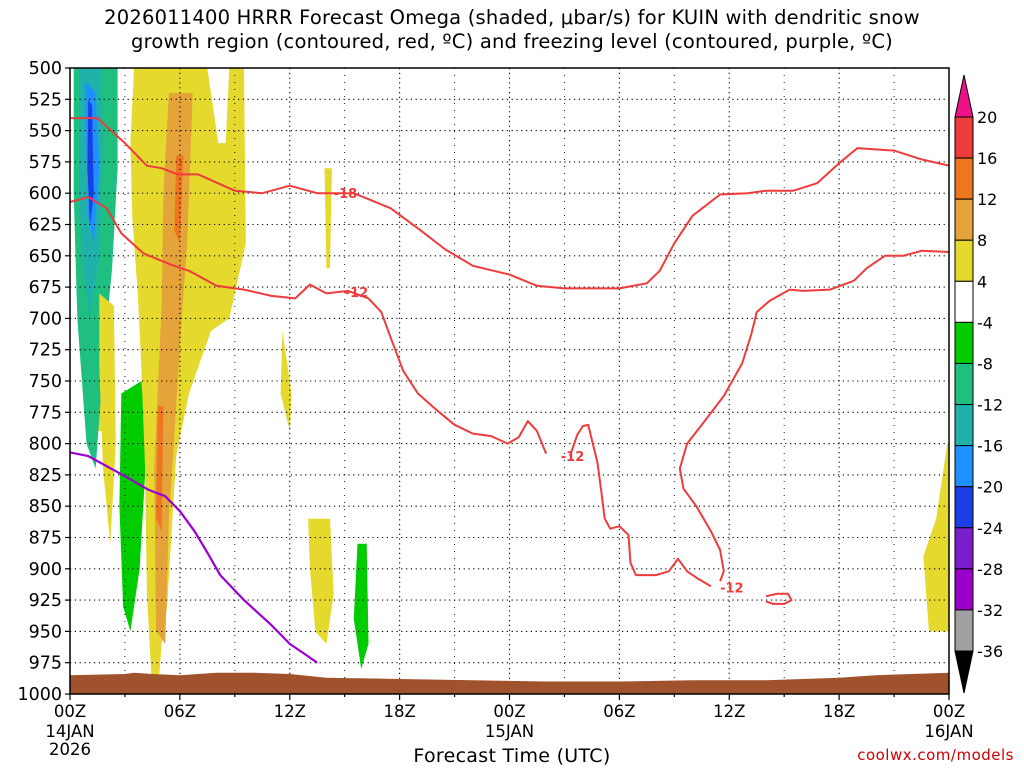 The image size is (1024, 768). Describe the element at coordinates (69, 731) in the screenshot. I see `x-tick-date-0h: 14JAN` at that location.